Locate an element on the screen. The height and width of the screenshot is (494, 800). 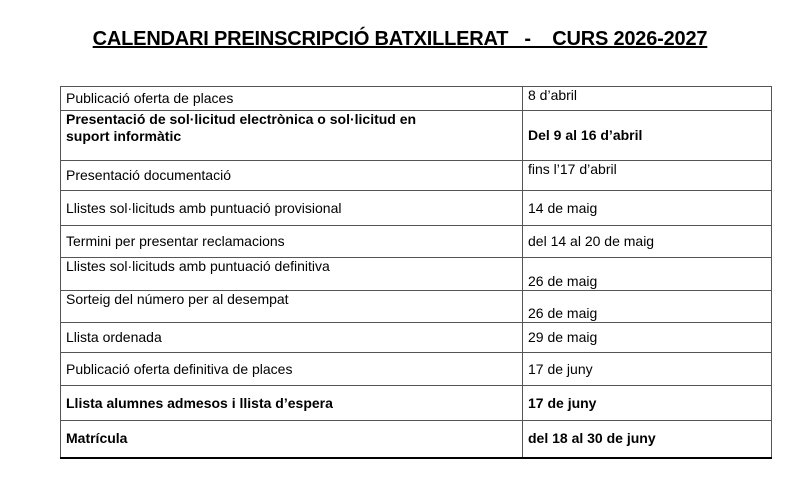
table-row: Publicació oferta de places 8 d’abril is located at coordinates (416, 98).